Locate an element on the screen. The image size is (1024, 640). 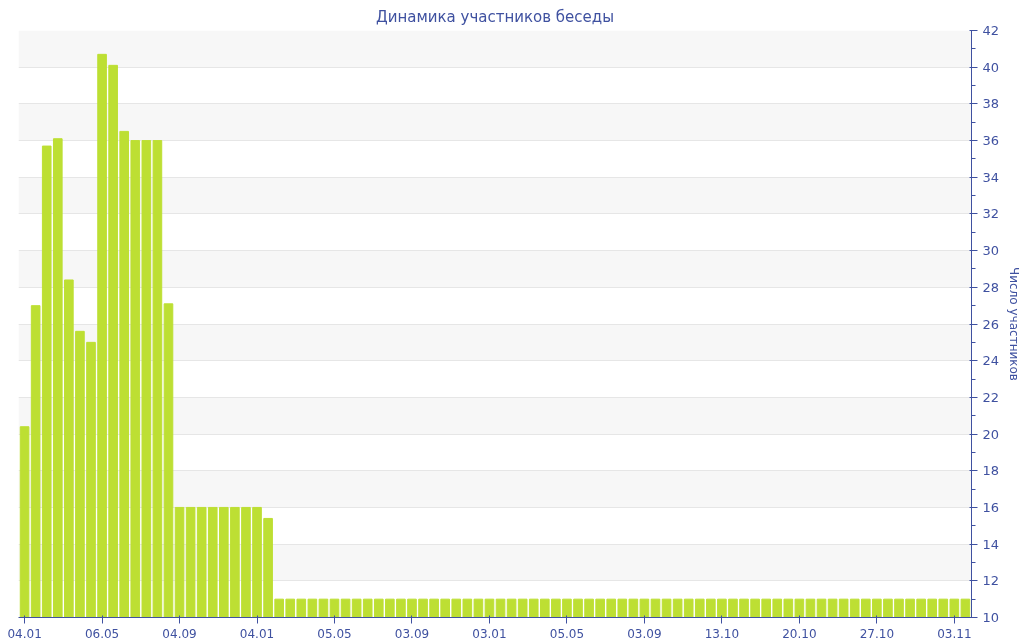
y2-tick-label: 42 is located at coordinates (991, 30).